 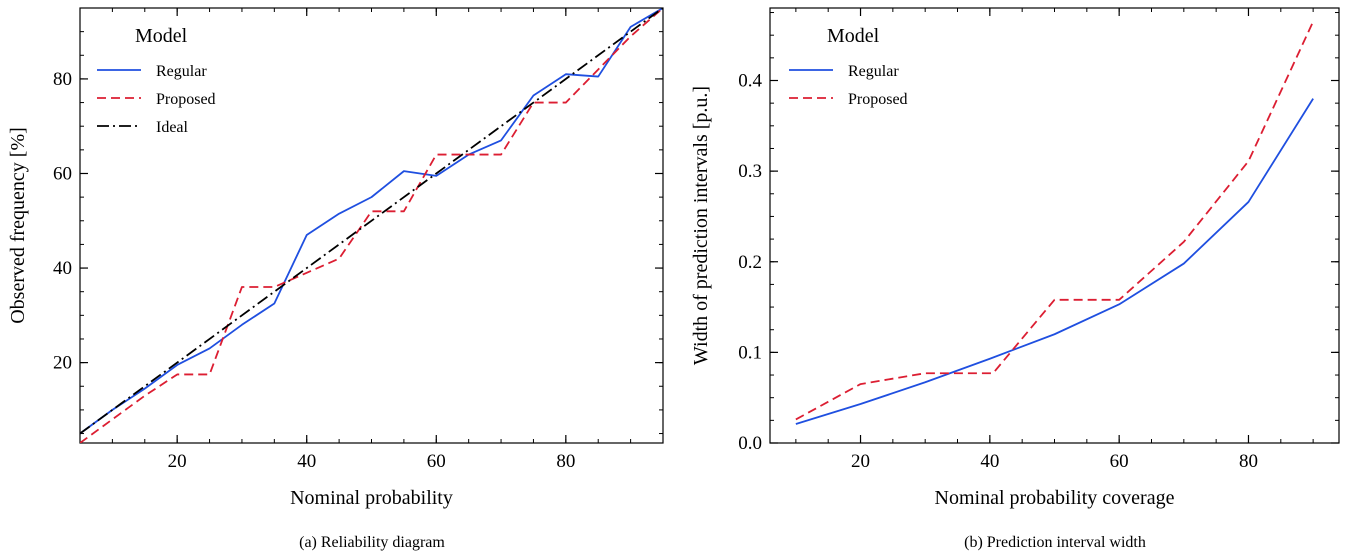 I want to click on y-tick-label: 0.1, so click(x=750, y=352).